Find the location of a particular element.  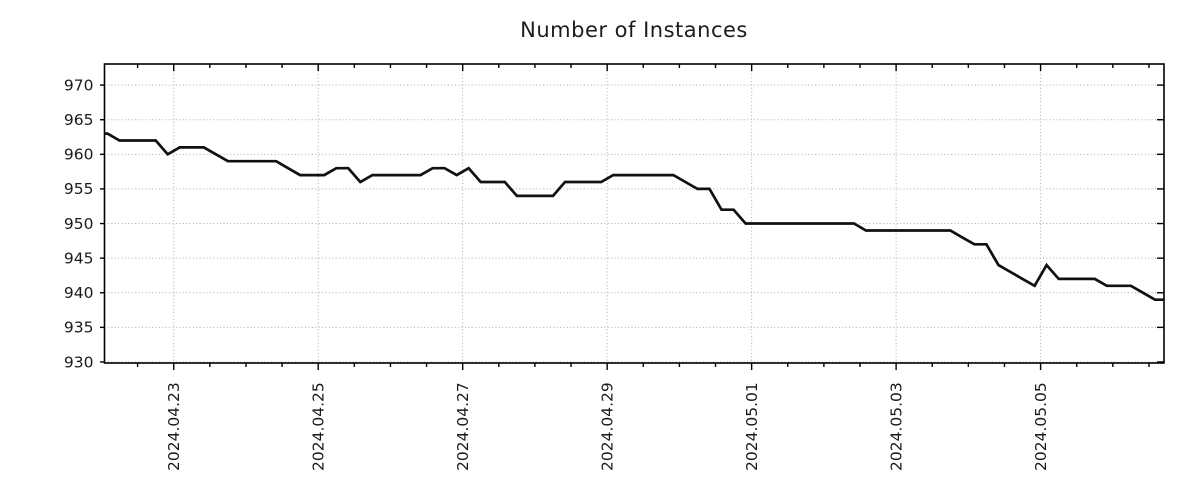

y-tick-label: 970 is located at coordinates (79, 85).